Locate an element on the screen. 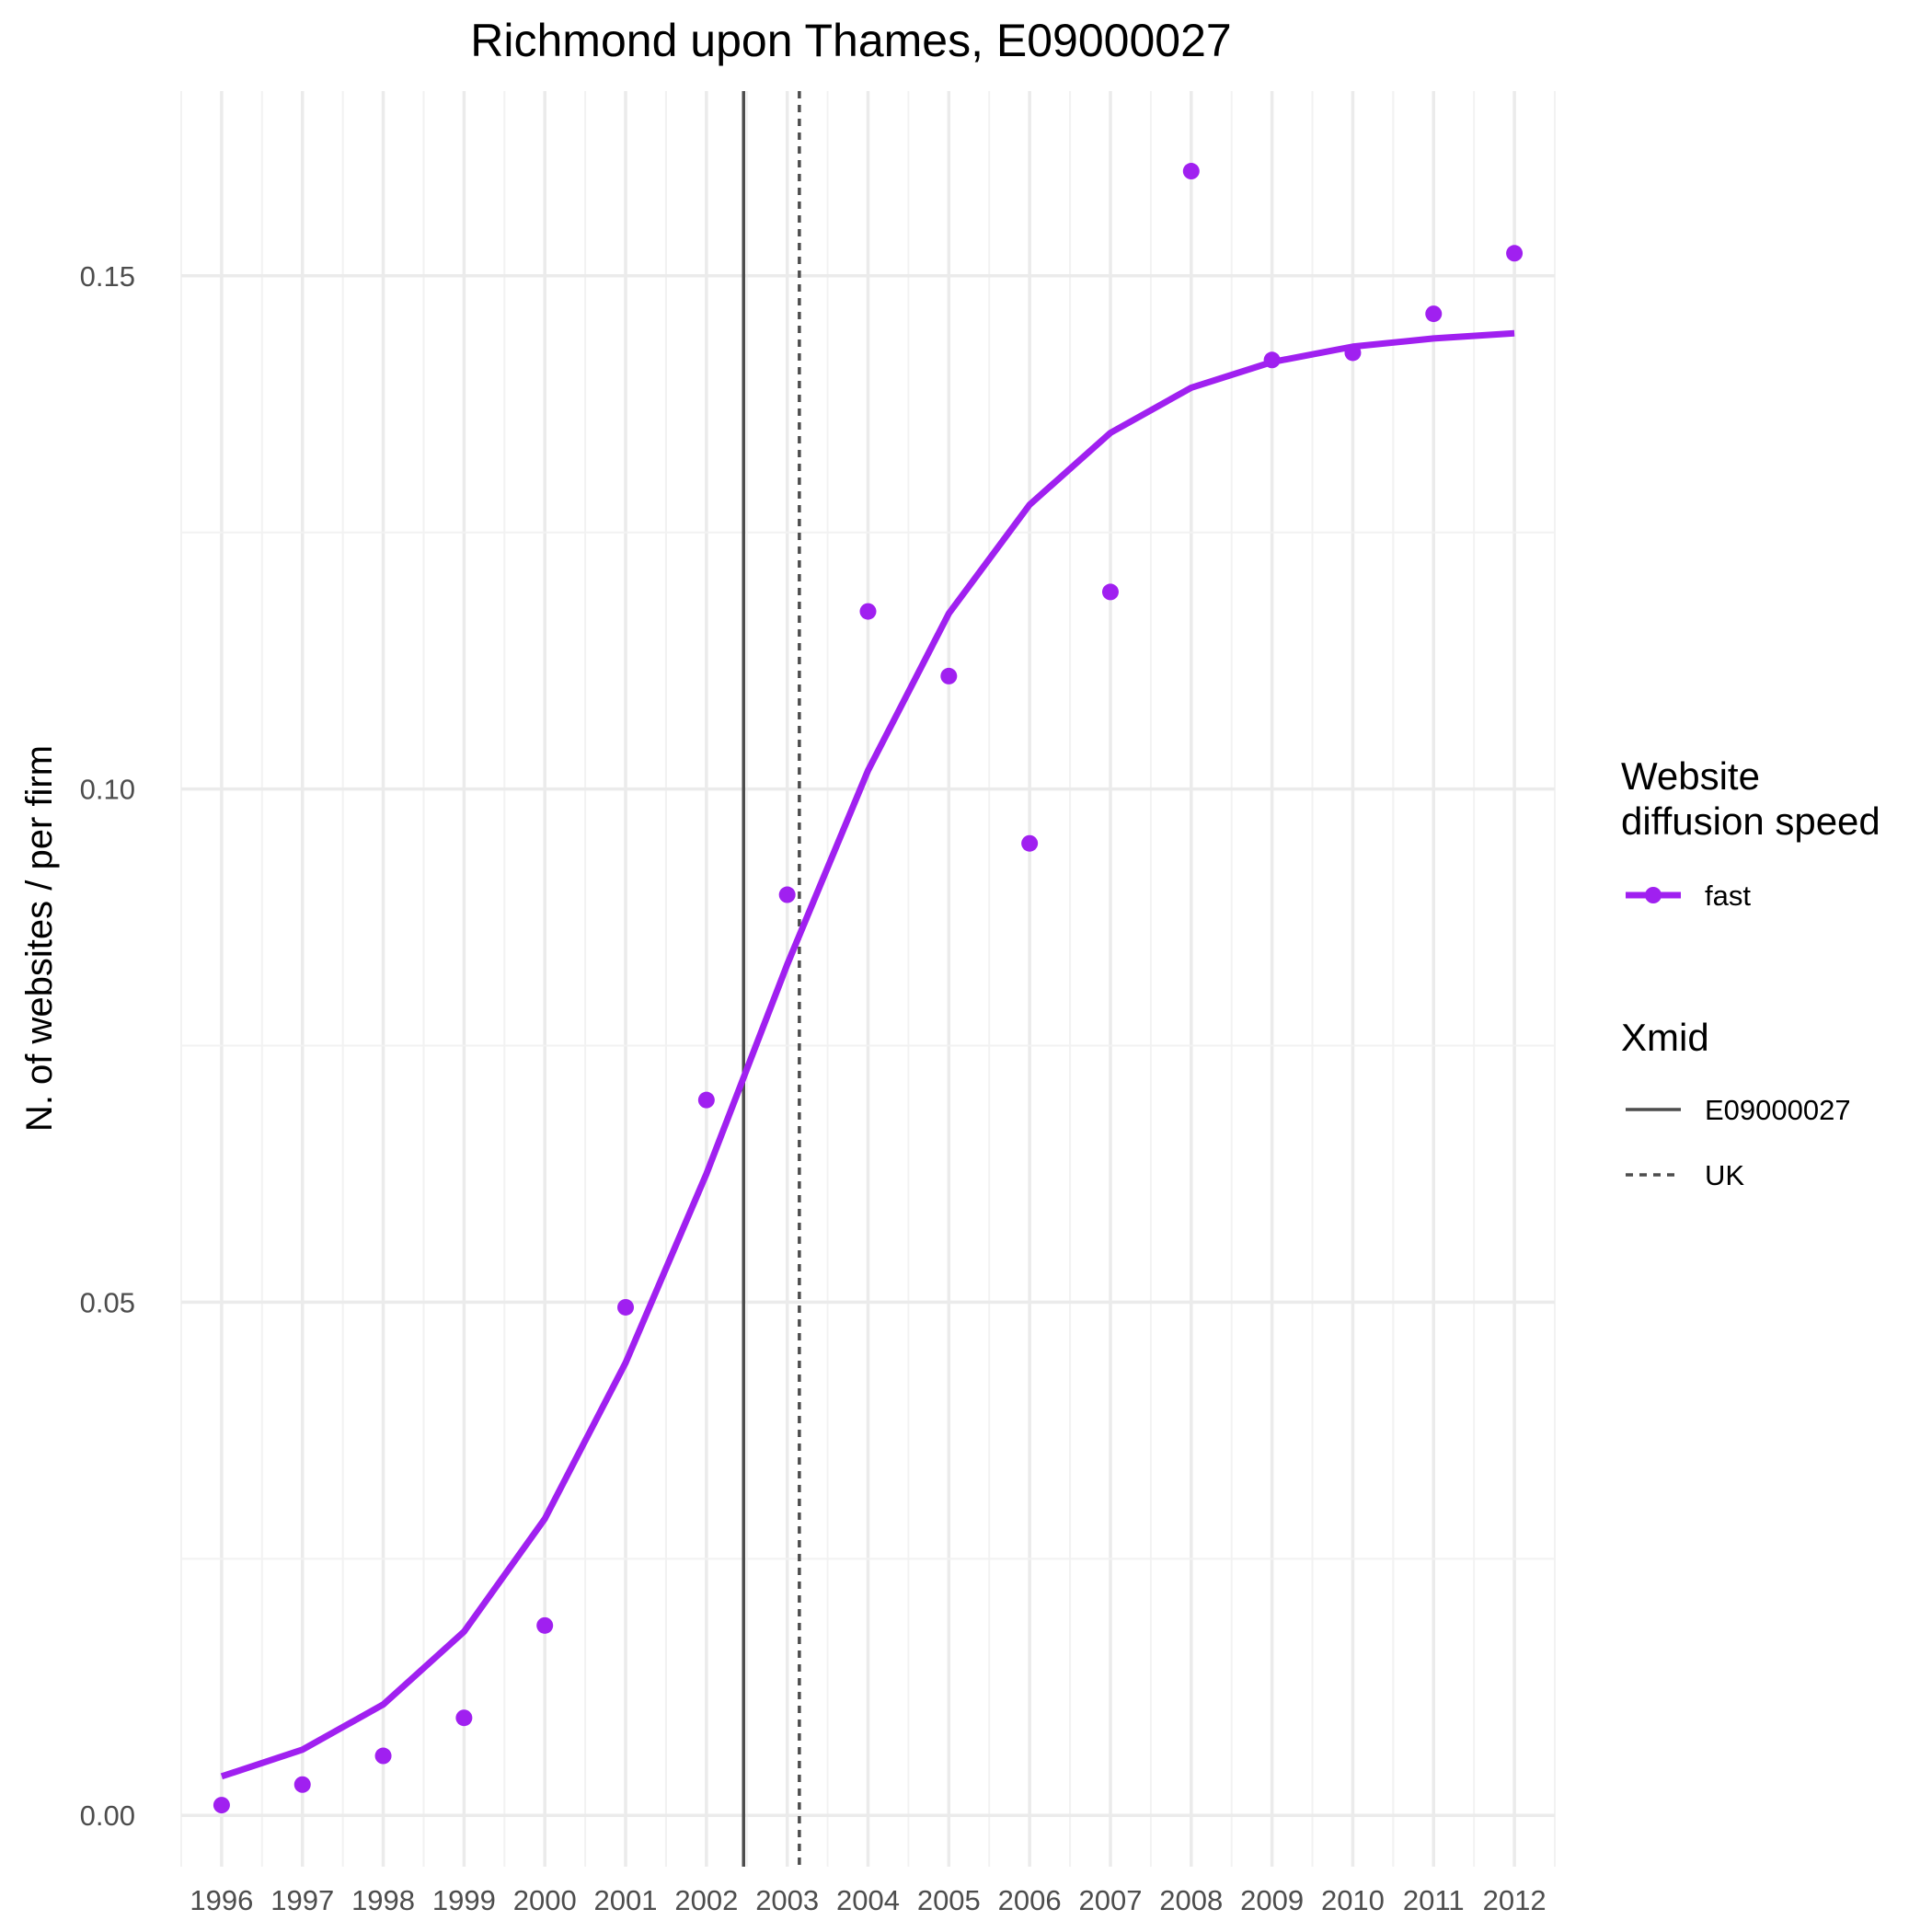 This screenshot has height=1932, width=1932. x-tick-label: 2010 is located at coordinates (1353, 1900).